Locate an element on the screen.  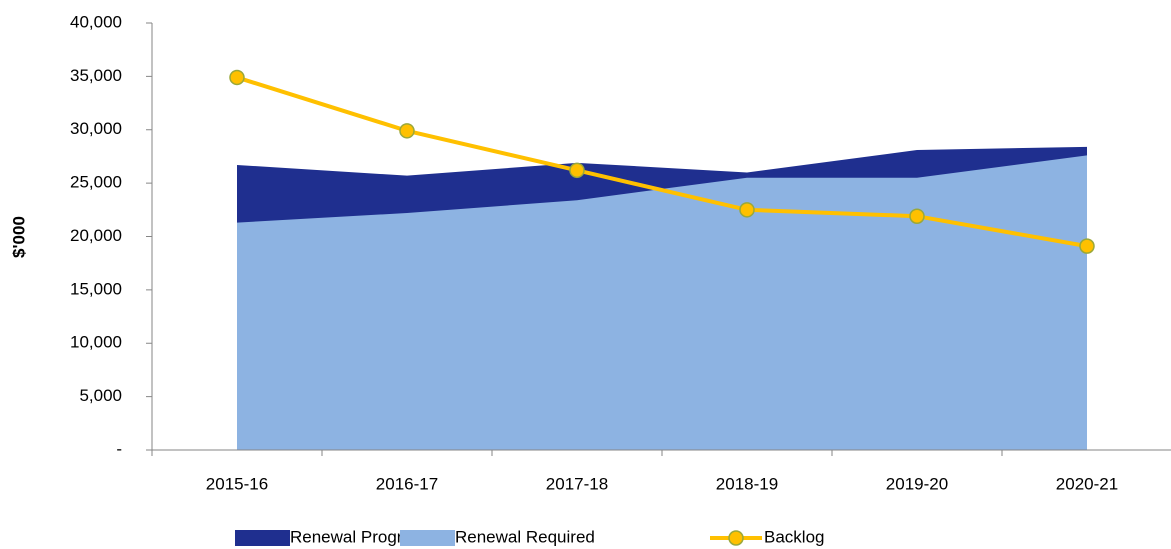
x-tick-label: 2018-19 is located at coordinates (747, 483).